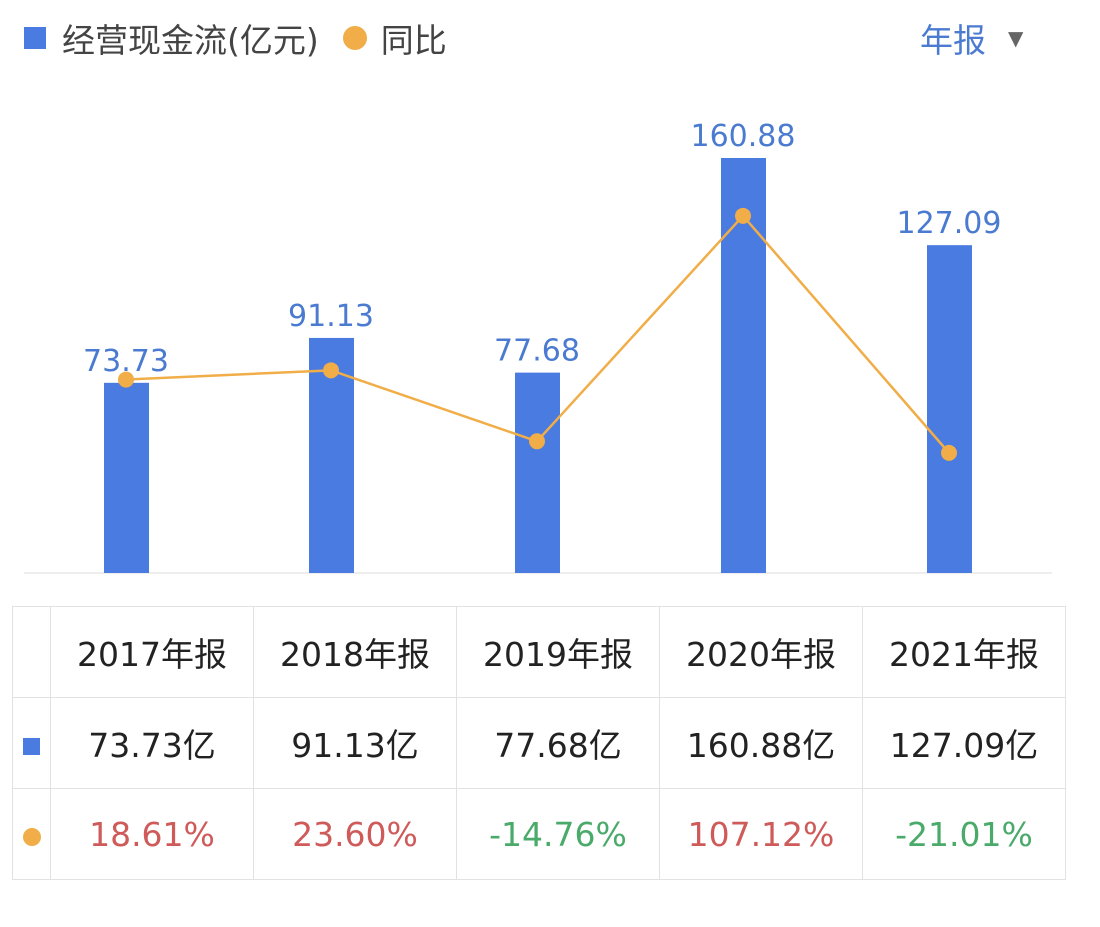 This screenshot has height=927, width=1100. I want to click on period-selector: 年报 ▼, so click(971, 38).